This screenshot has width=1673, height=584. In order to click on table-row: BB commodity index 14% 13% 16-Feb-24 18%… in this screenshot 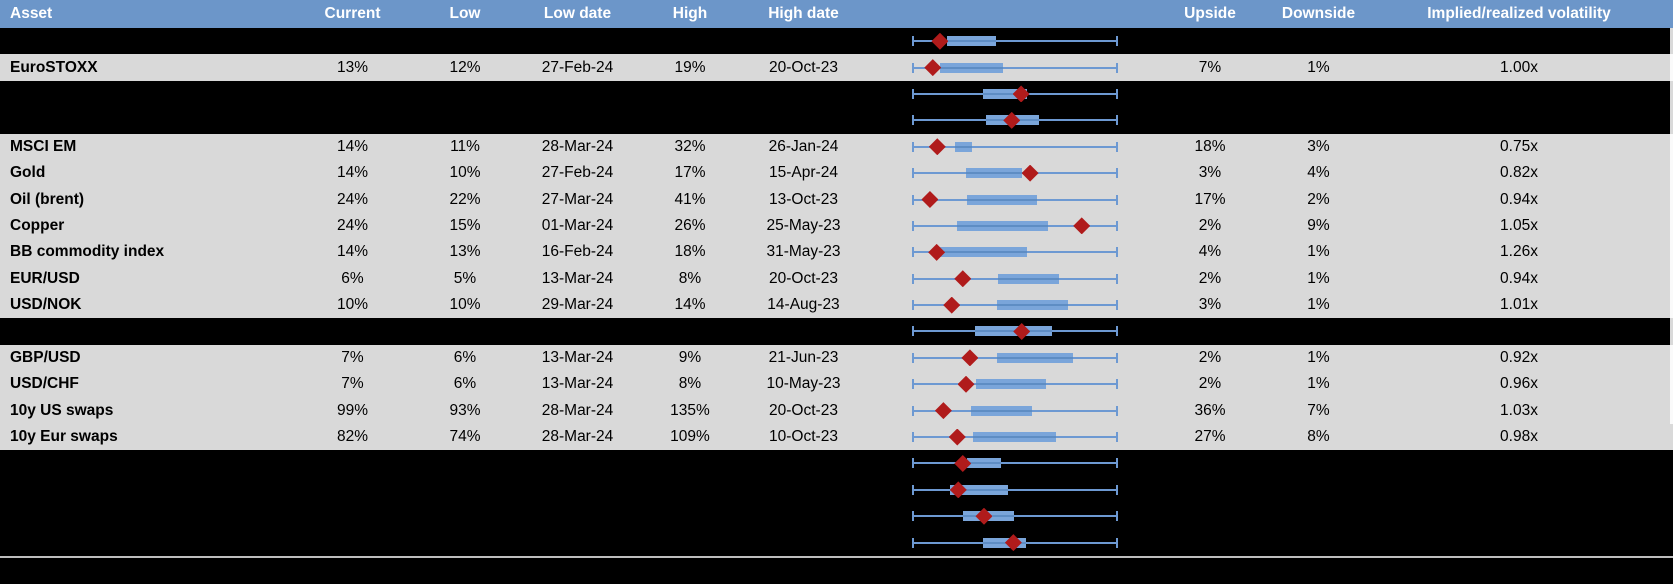, I will do `click(836, 252)`.